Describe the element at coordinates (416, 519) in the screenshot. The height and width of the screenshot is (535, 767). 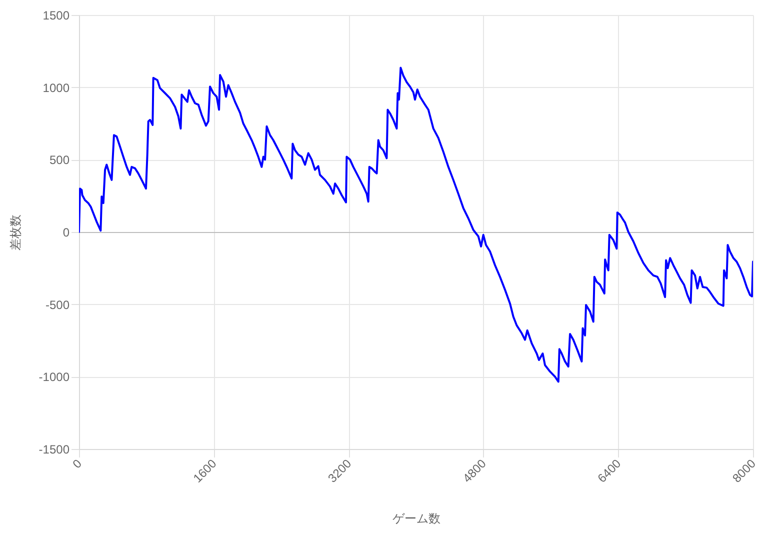
I see `x-axis-title: ゲーム数` at that location.